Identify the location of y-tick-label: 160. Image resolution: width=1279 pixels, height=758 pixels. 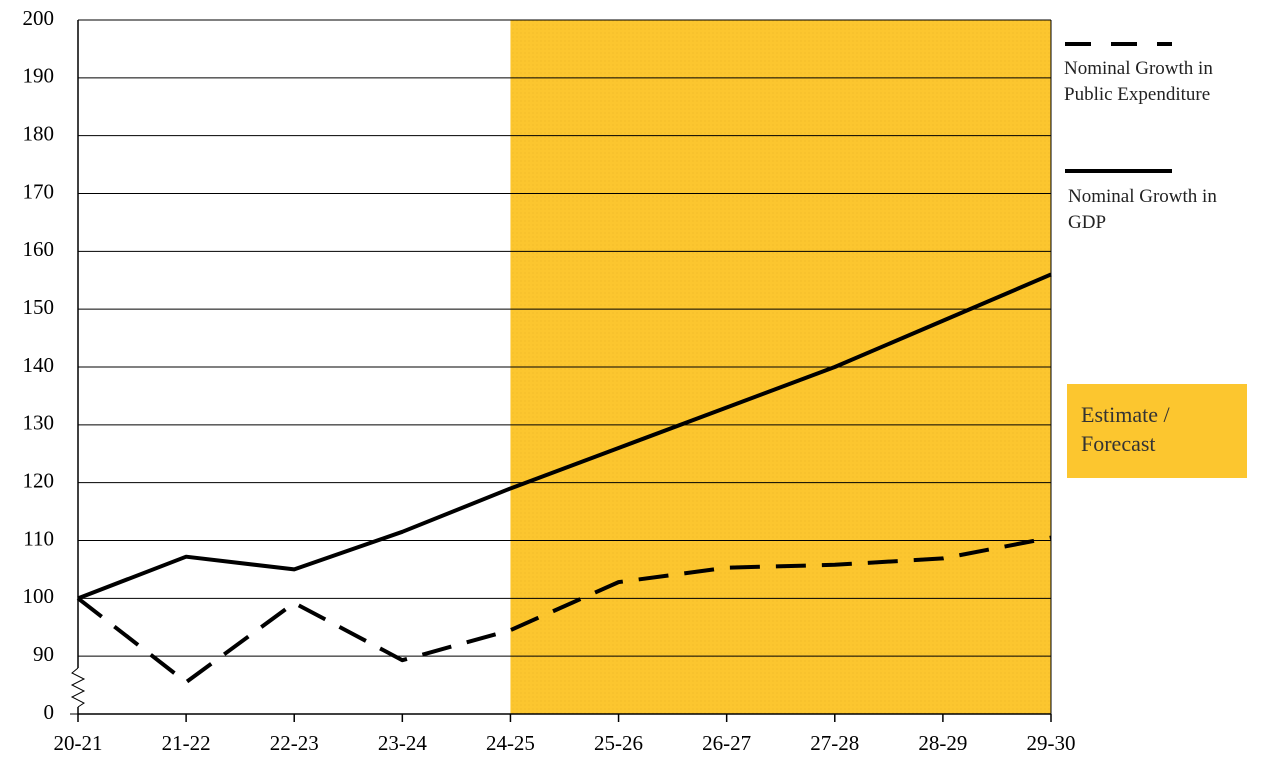
(39, 249).